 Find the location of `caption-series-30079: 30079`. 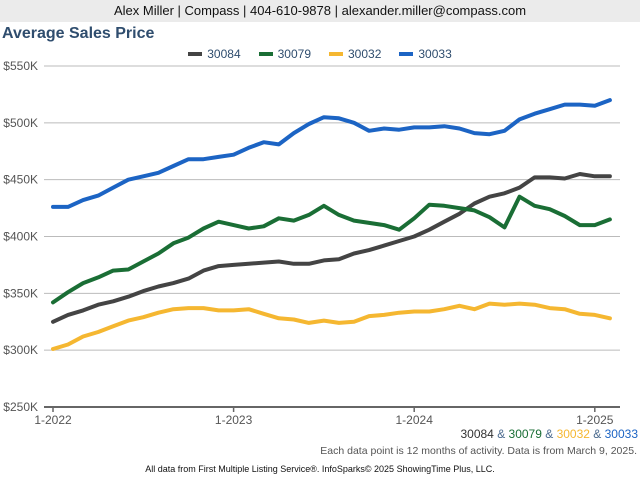

caption-series-30079: 30079 is located at coordinates (525, 434).